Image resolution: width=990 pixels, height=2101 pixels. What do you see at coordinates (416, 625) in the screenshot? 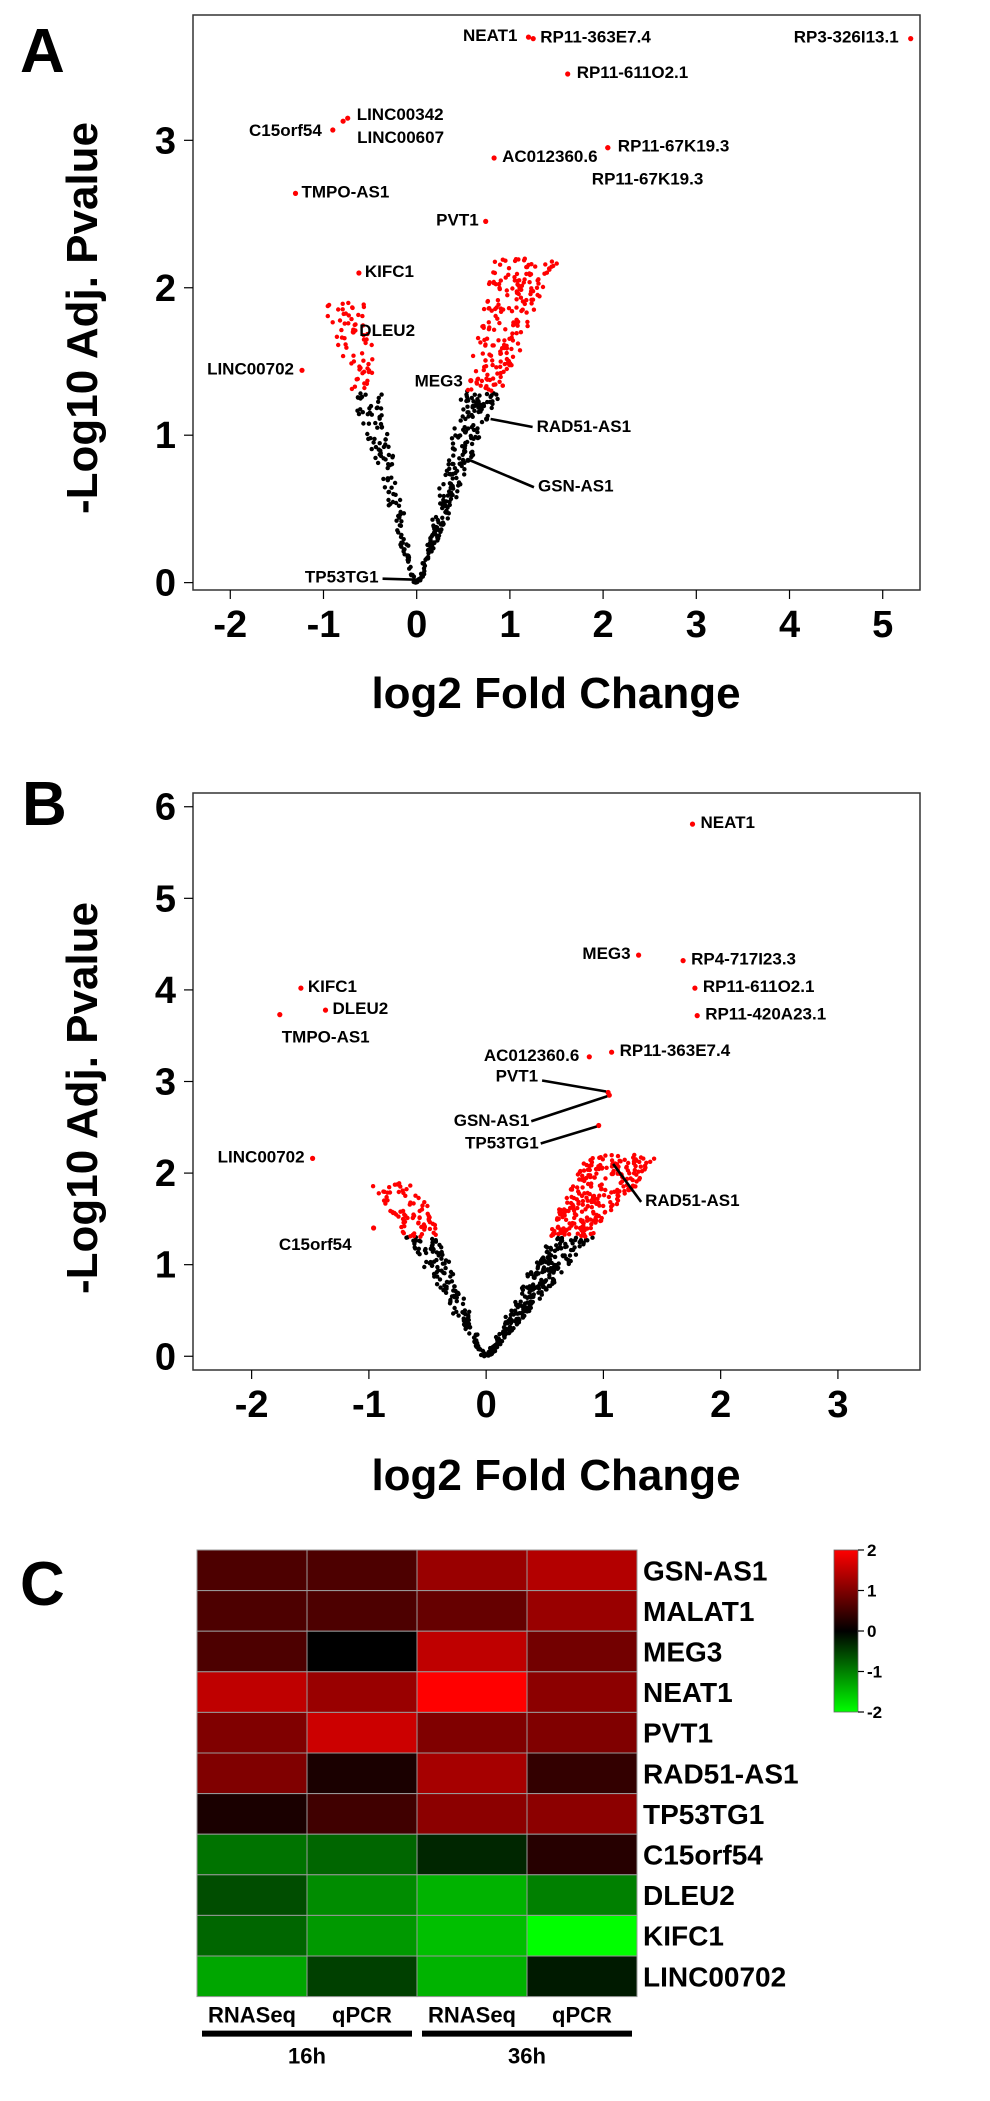
I see `x-tick-label: 0` at bounding box center [416, 625].